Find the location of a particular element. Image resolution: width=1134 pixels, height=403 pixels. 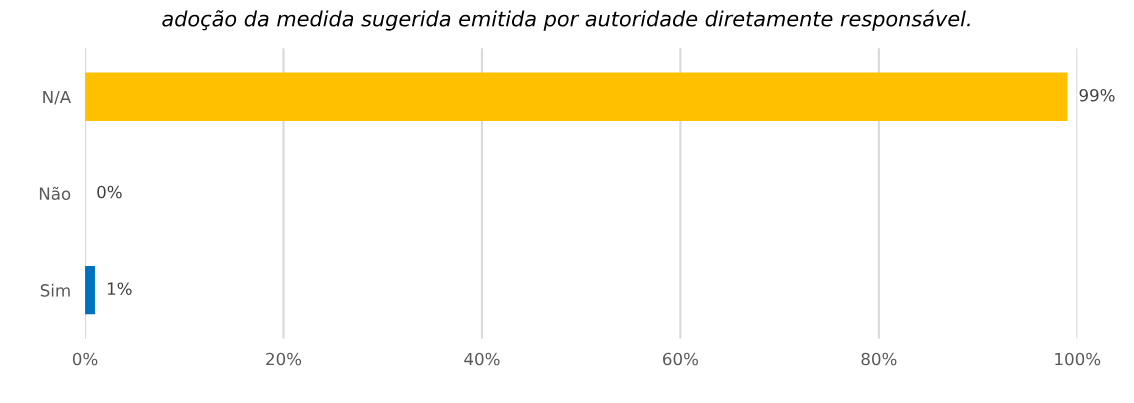

x-tick-label: 20% is located at coordinates (284, 359).